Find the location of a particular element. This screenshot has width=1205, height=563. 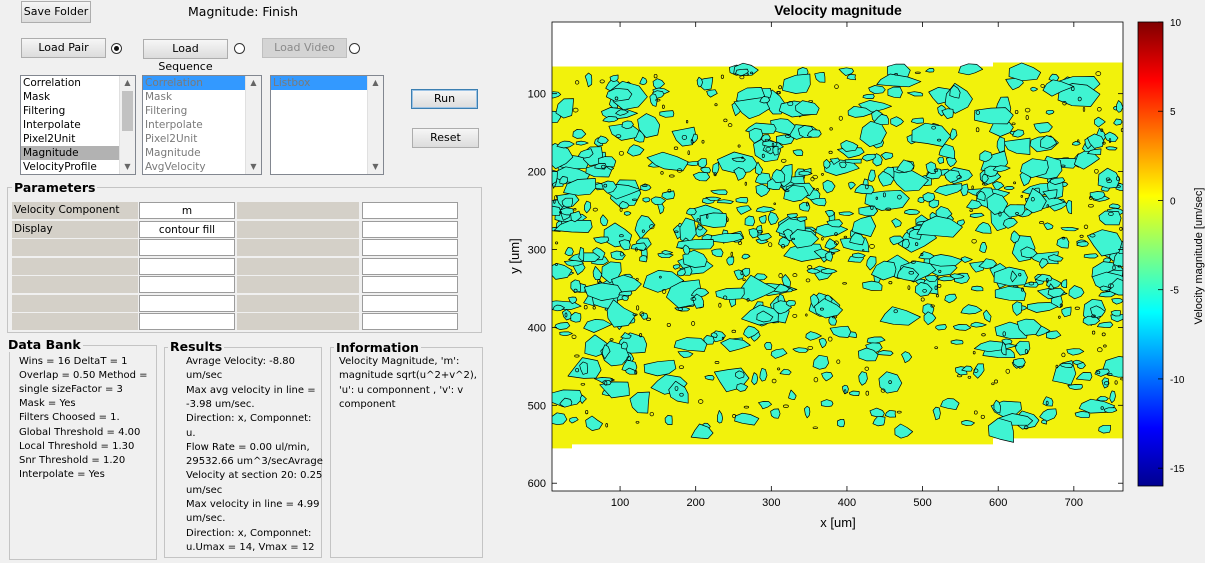

save-folder-button: Save Folder is located at coordinates (56, 12).